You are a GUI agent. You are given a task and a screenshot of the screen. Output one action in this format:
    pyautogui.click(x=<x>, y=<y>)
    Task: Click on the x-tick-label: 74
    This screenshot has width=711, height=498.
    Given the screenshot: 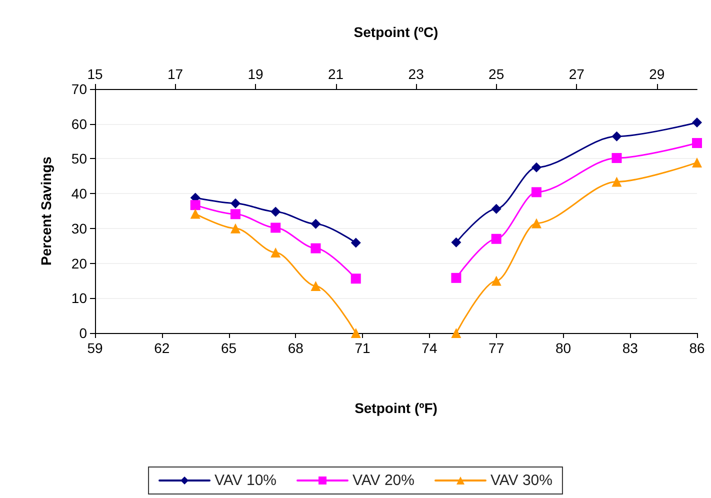 What is the action you would take?
    pyautogui.click(x=430, y=348)
    